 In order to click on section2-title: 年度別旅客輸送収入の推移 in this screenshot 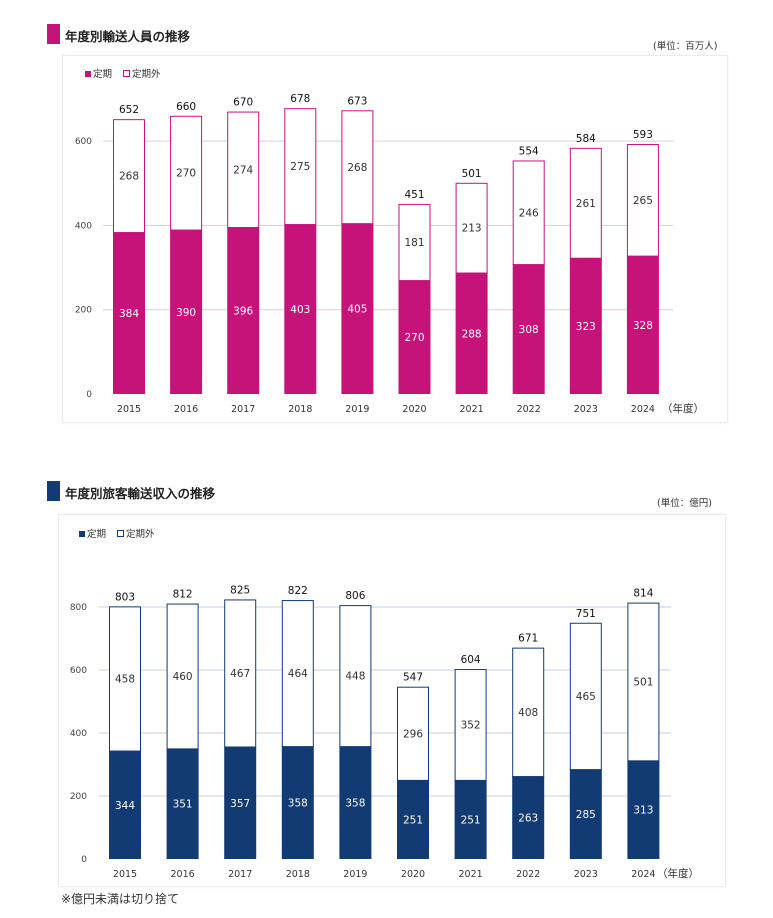, I will do `click(140, 493)`.